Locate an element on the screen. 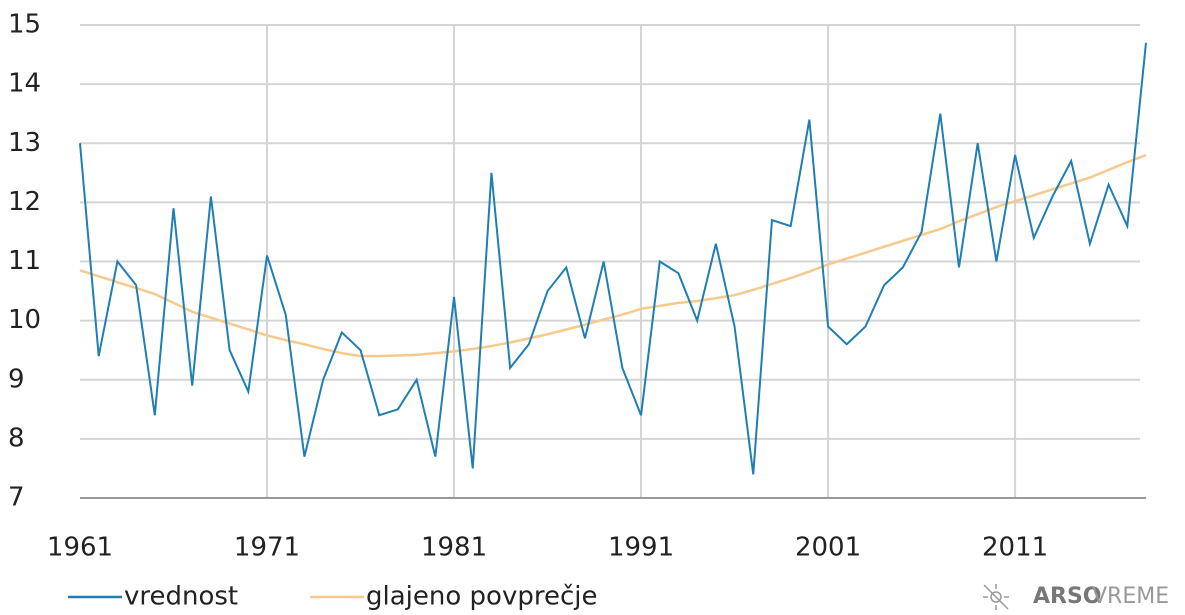  legend-label: vrednost is located at coordinates (181, 597).